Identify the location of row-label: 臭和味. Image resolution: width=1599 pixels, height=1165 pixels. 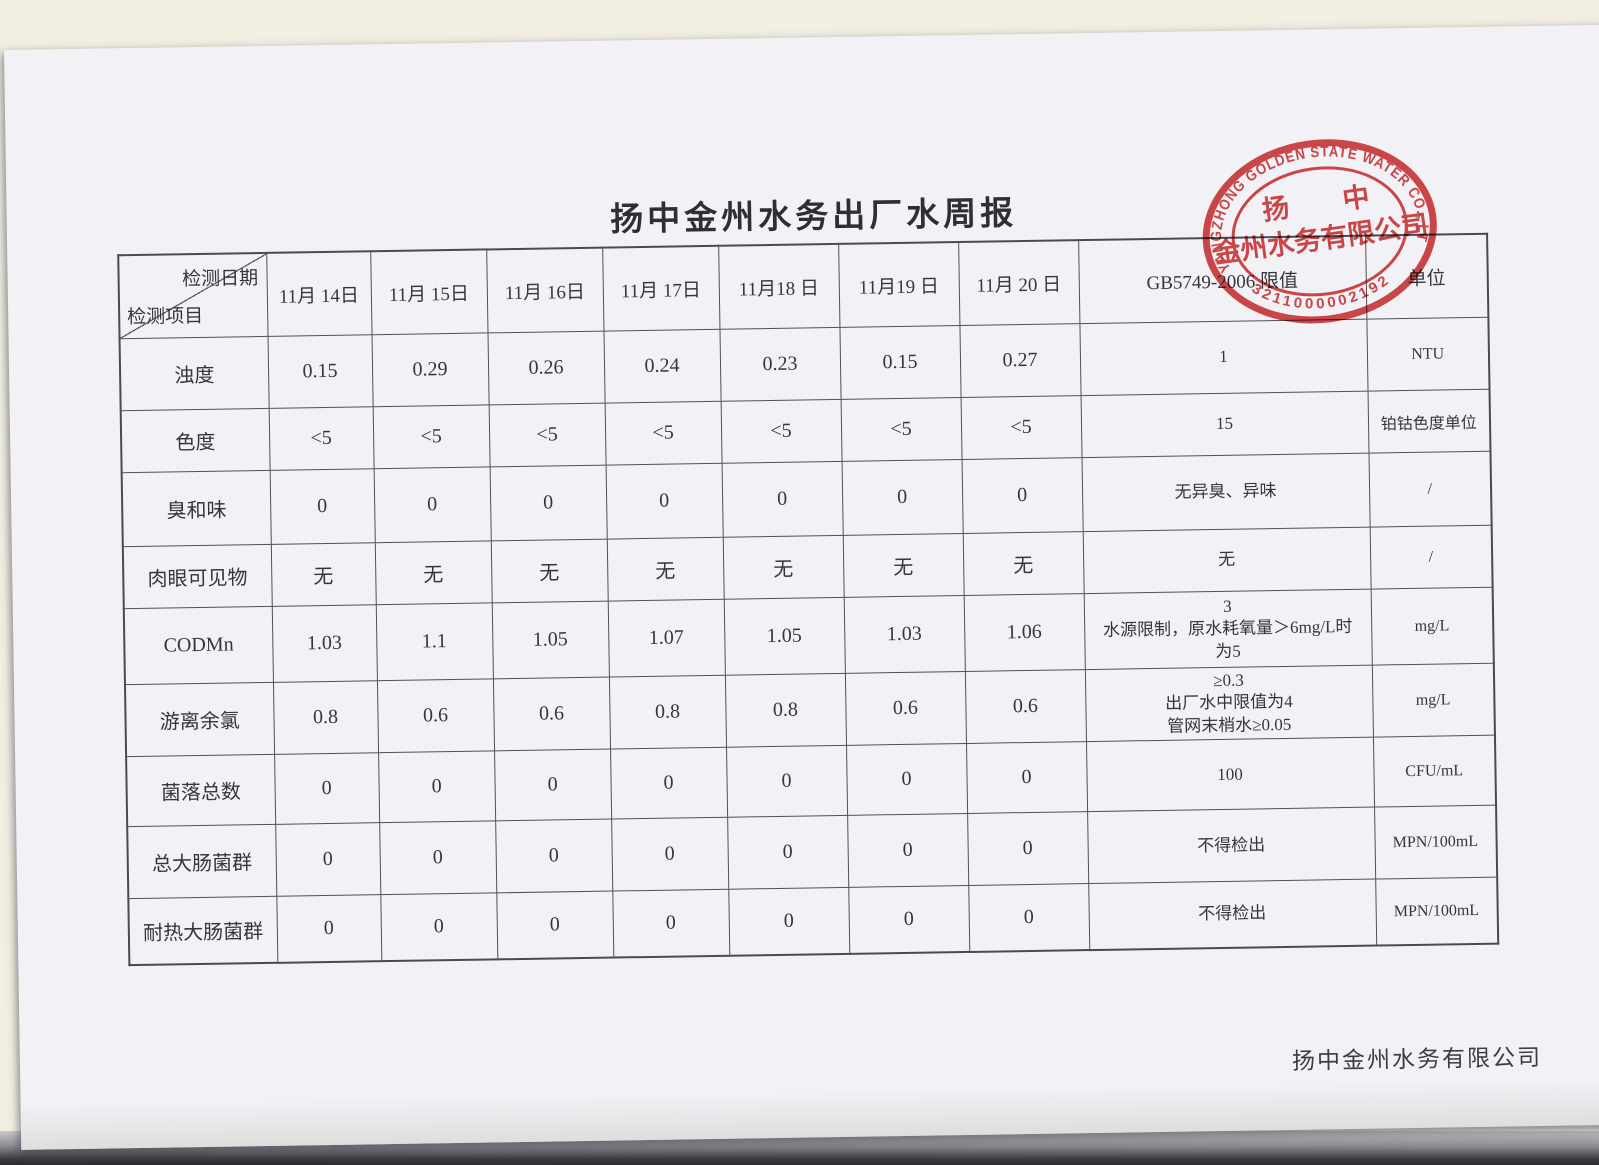
(196, 508).